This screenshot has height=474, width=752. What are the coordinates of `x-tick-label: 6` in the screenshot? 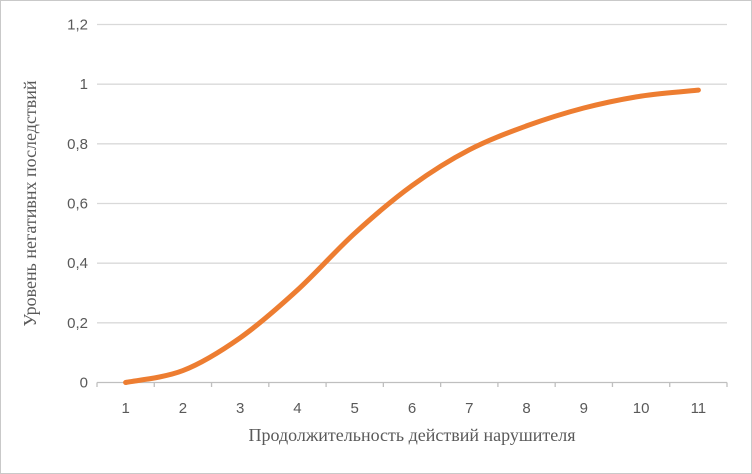 It's located at (412, 408).